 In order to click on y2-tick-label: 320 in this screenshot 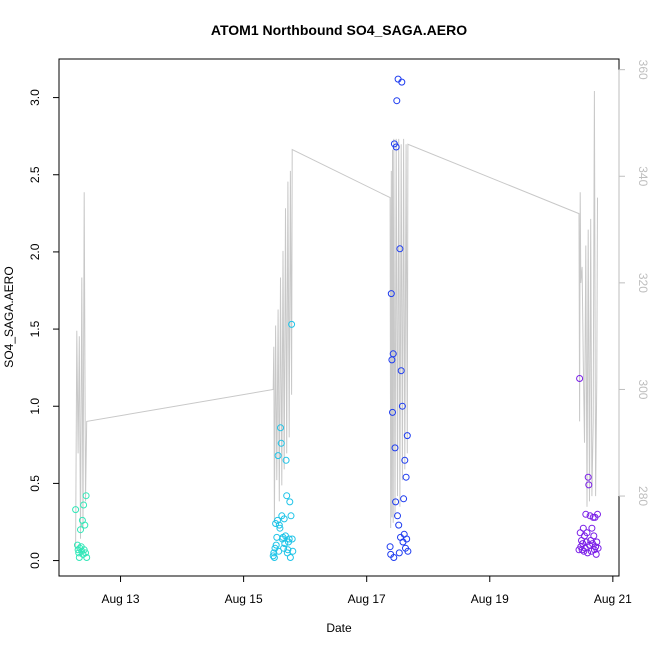, I will do `click(643, 283)`.